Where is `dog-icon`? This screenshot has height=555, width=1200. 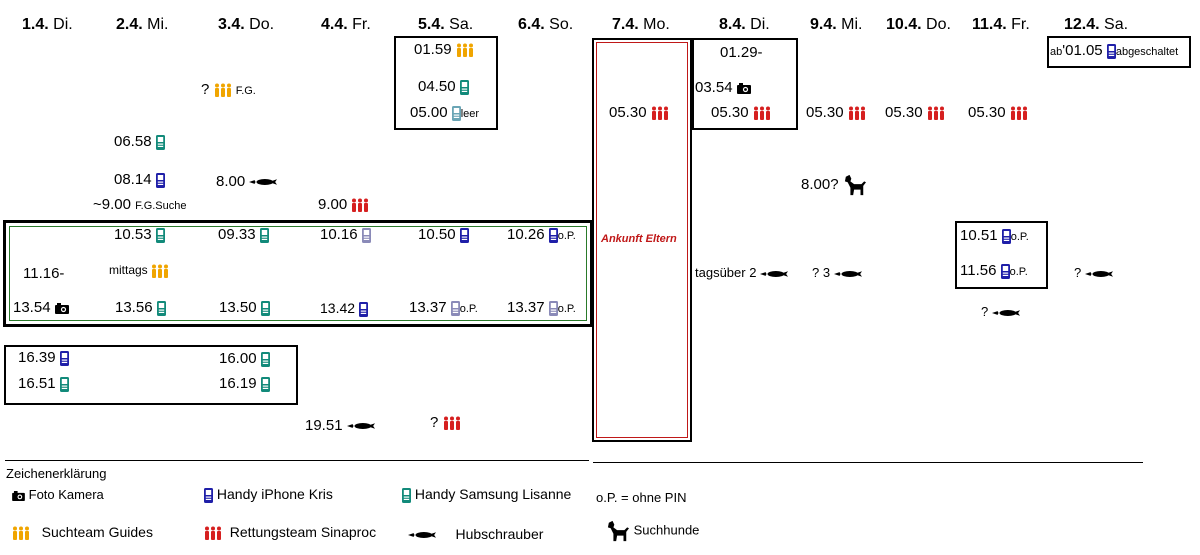 dog-icon is located at coordinates (618, 531).